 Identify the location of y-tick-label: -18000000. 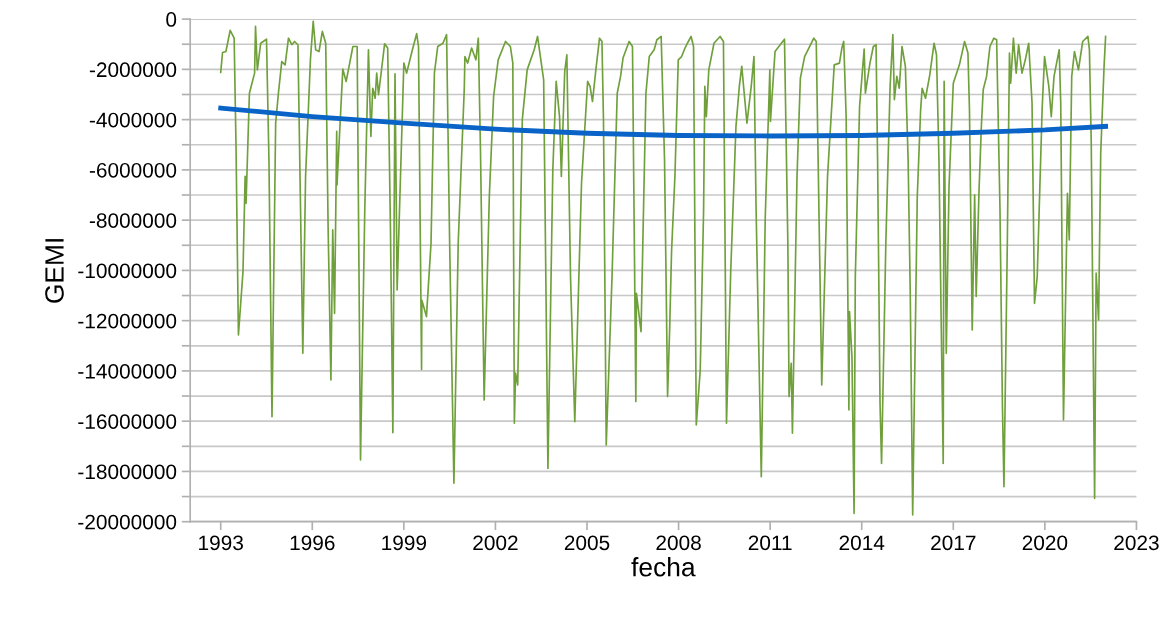
(127, 472).